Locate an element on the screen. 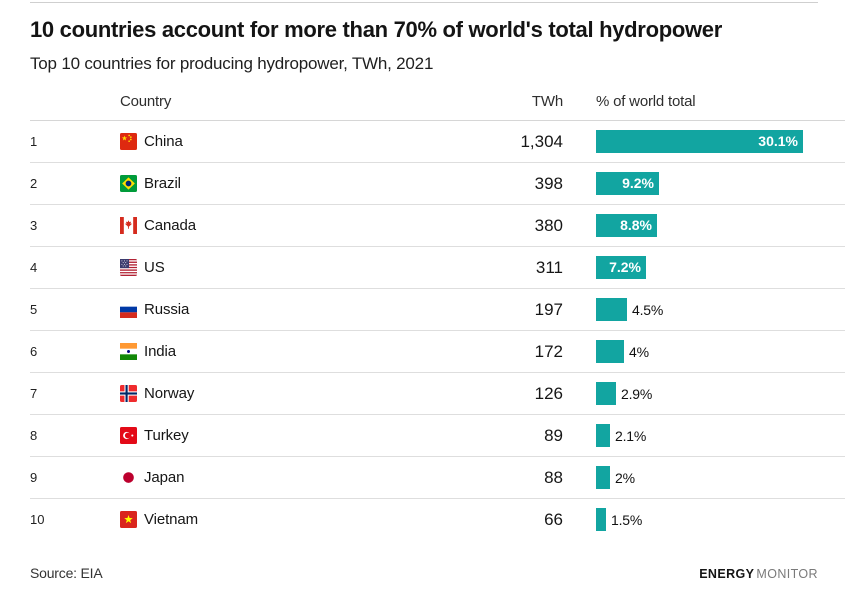 The image size is (849, 609). country-name: India is located at coordinates (160, 351).